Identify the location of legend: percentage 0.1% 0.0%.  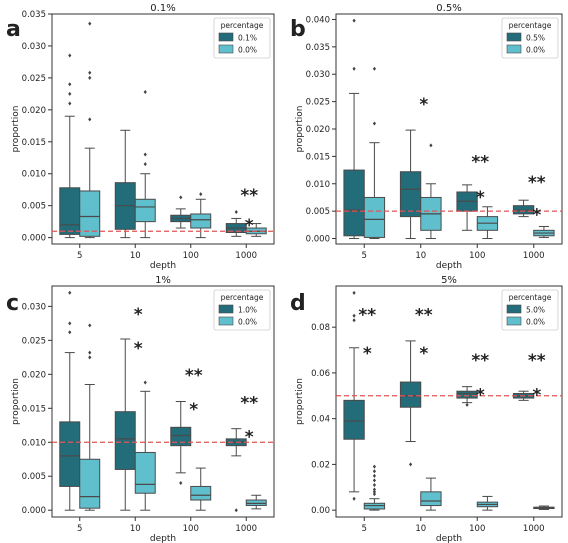
(242, 38).